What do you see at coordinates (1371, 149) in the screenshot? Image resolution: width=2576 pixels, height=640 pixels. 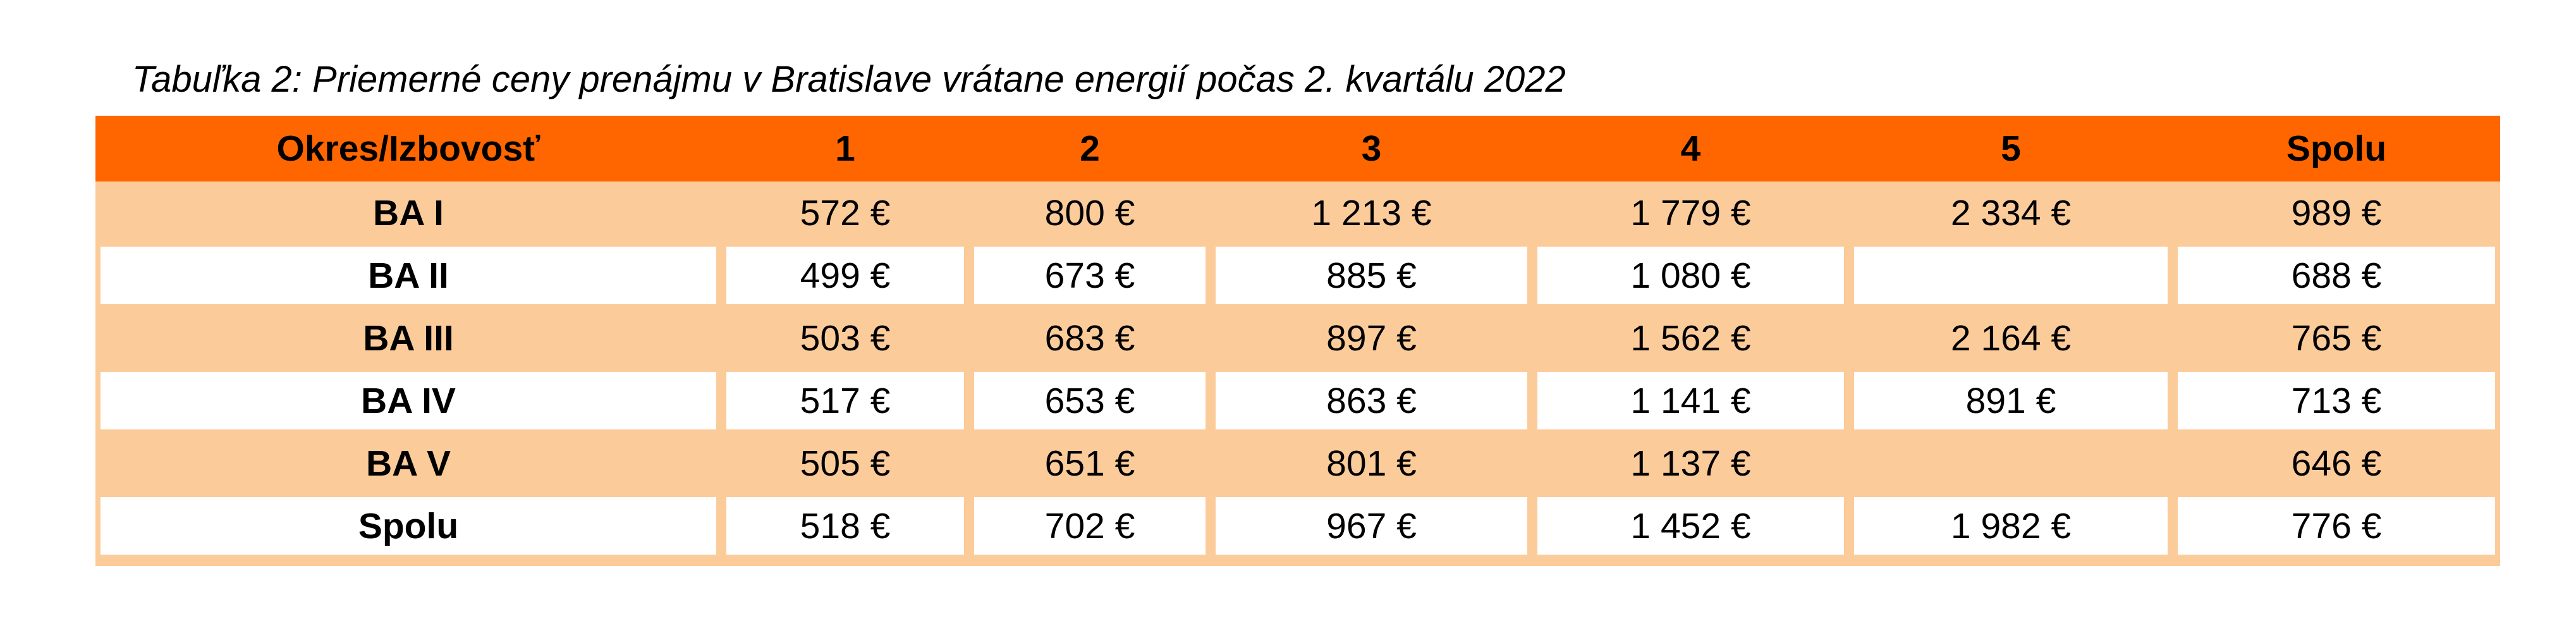 I see `header-cell: 3` at bounding box center [1371, 149].